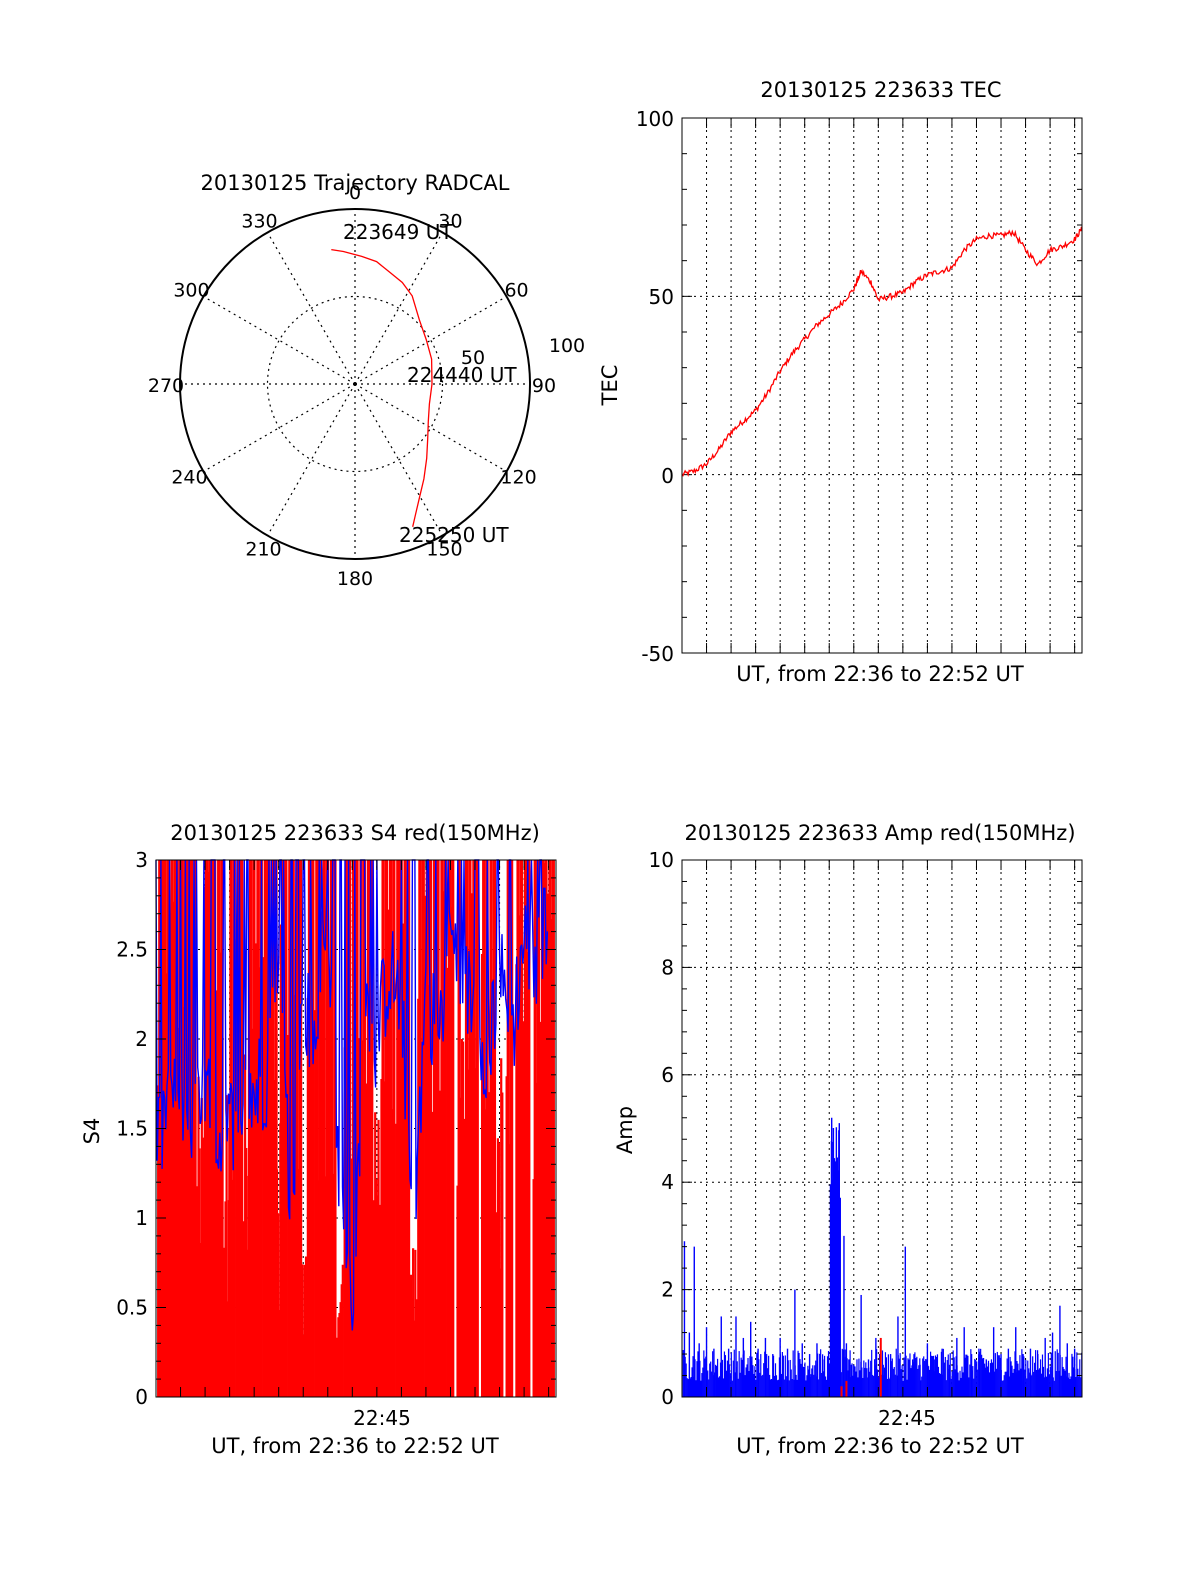 This screenshot has height=1575, width=1200. I want to click on amp-xlabel: UT, from 22:36 to 22:52 UT, so click(880, 1446).